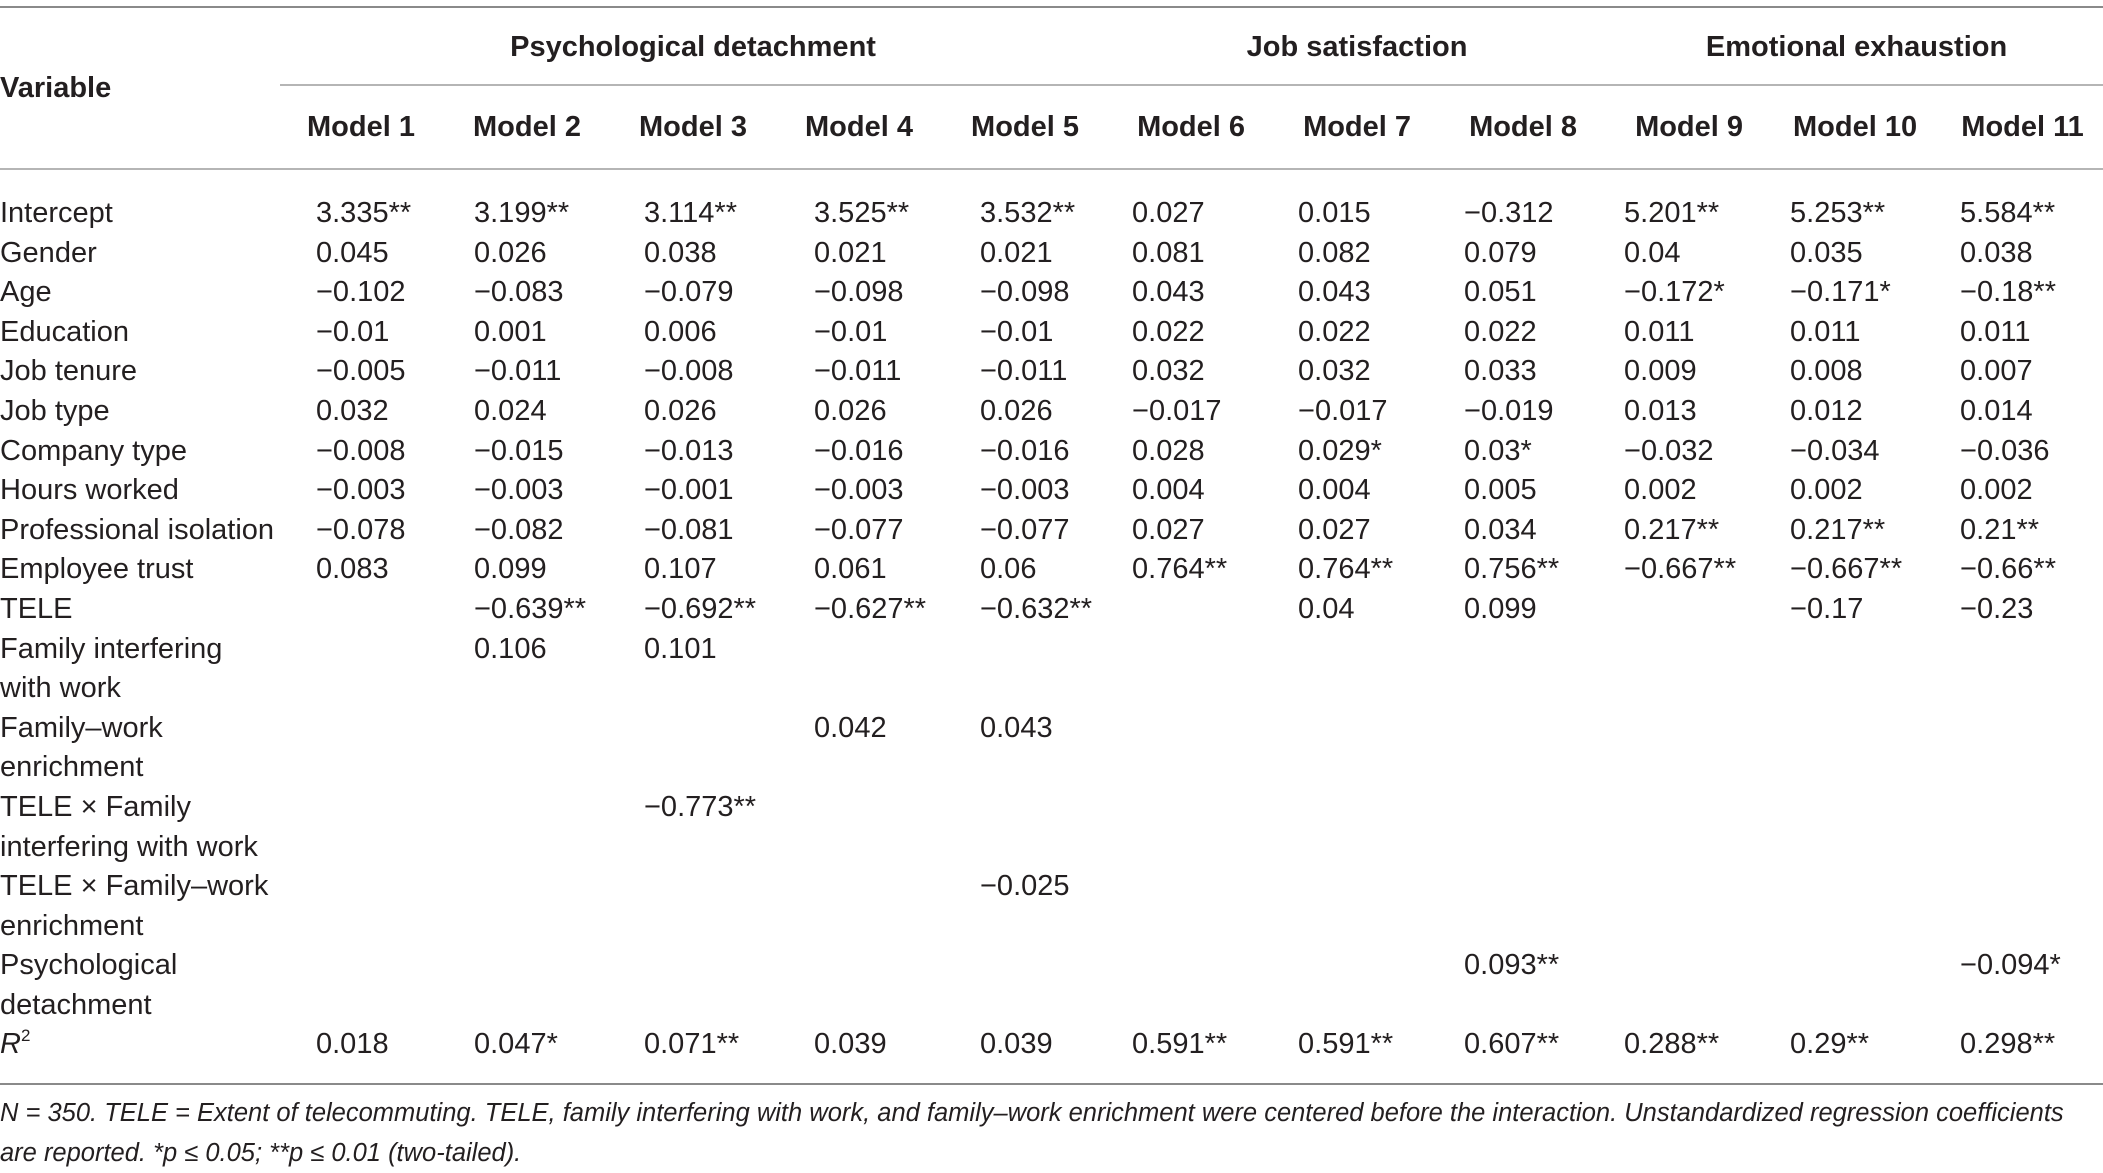 This screenshot has width=2103, height=1173. I want to click on row-variable-label: Employee trust, so click(97, 569).